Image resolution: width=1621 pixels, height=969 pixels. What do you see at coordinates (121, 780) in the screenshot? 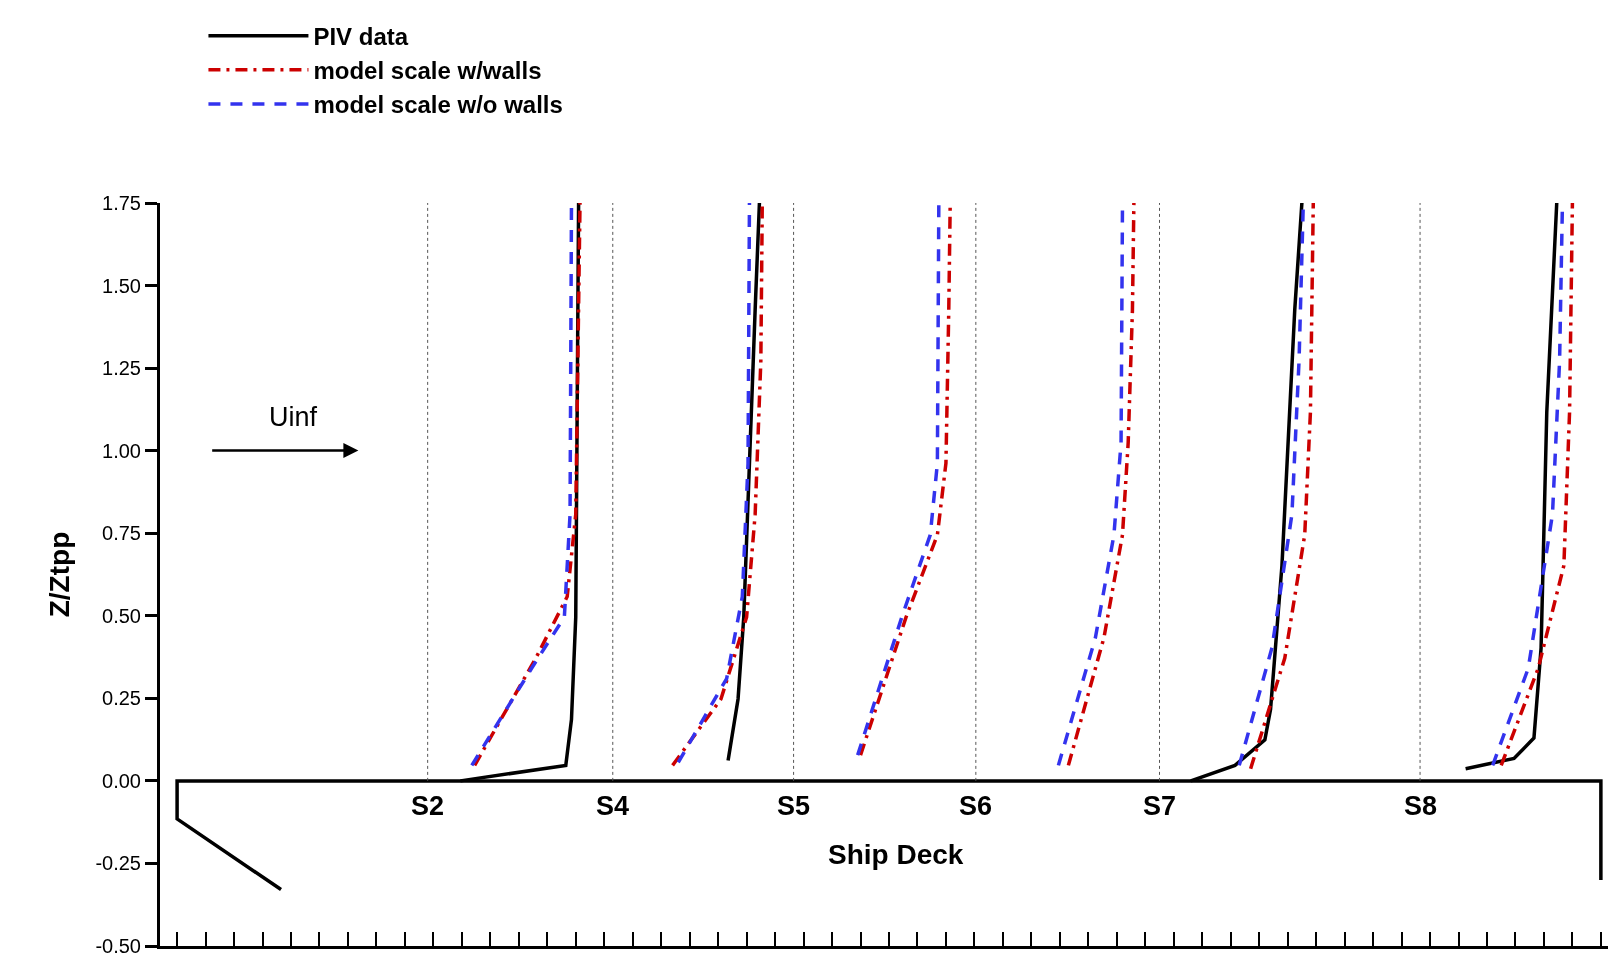
I see `y-tick-label: 0.00` at bounding box center [121, 780].